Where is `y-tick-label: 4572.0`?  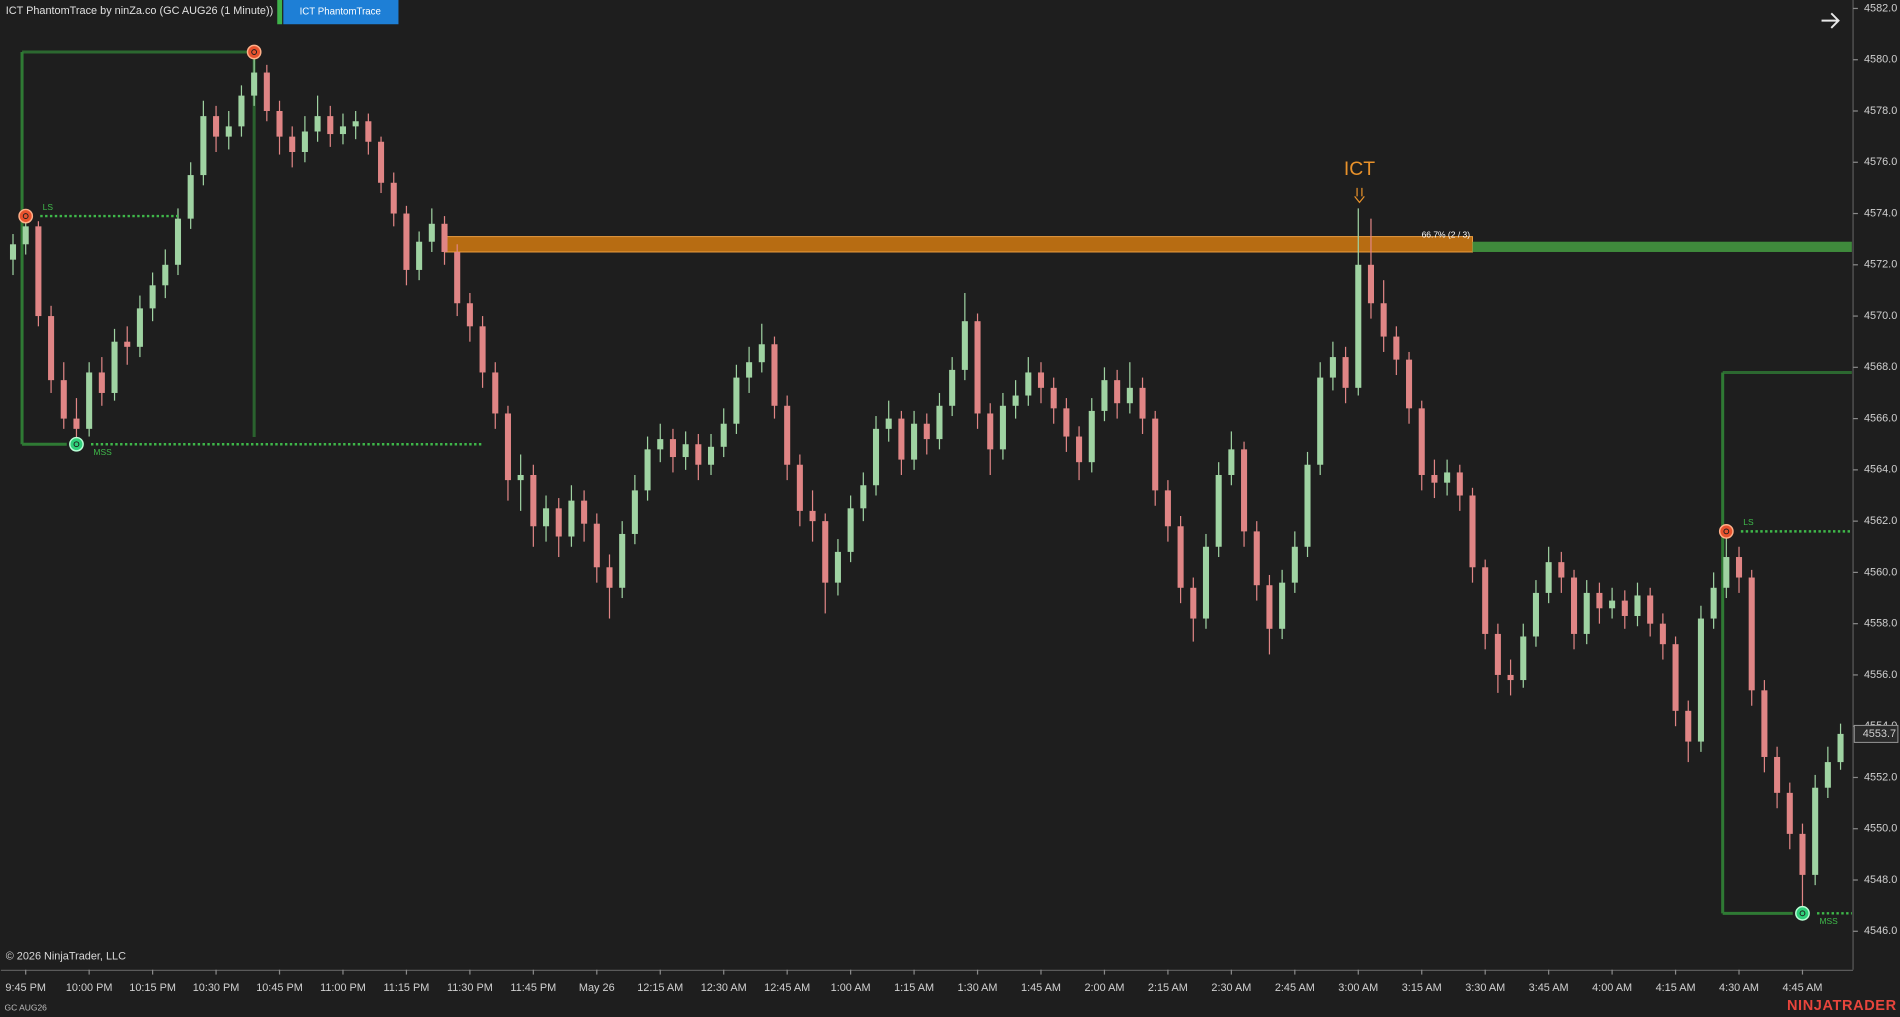
y-tick-label: 4572.0 is located at coordinates (1880, 265).